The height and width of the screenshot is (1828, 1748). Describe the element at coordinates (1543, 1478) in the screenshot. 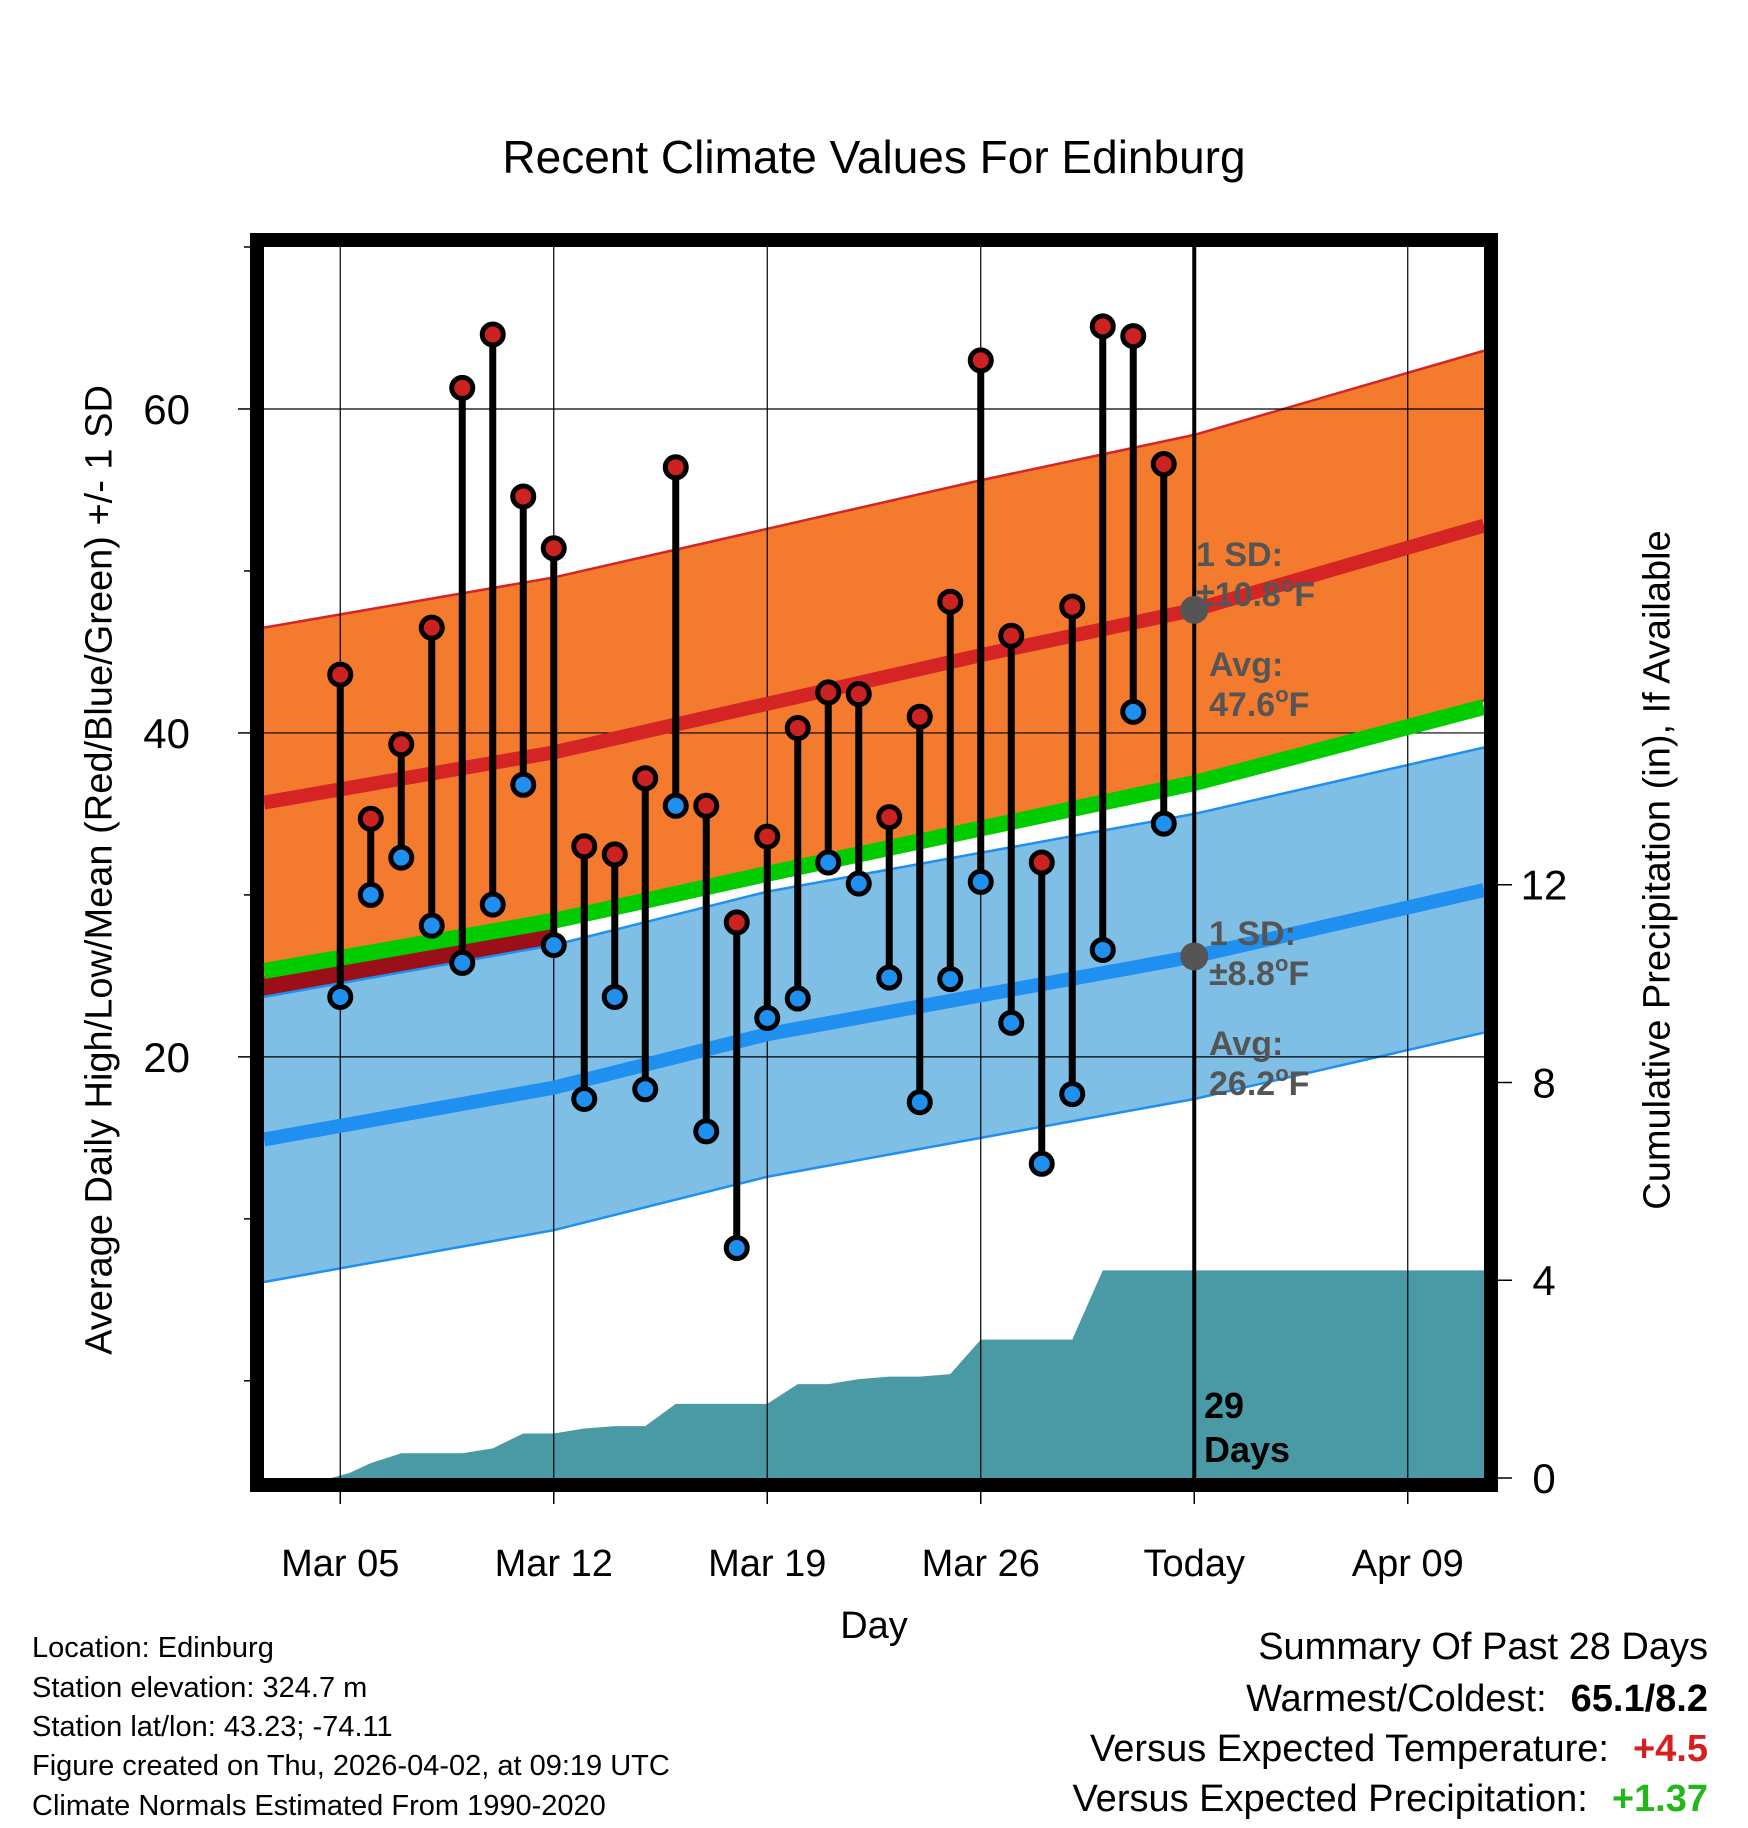

I see `y2-tick-label: 0` at that location.